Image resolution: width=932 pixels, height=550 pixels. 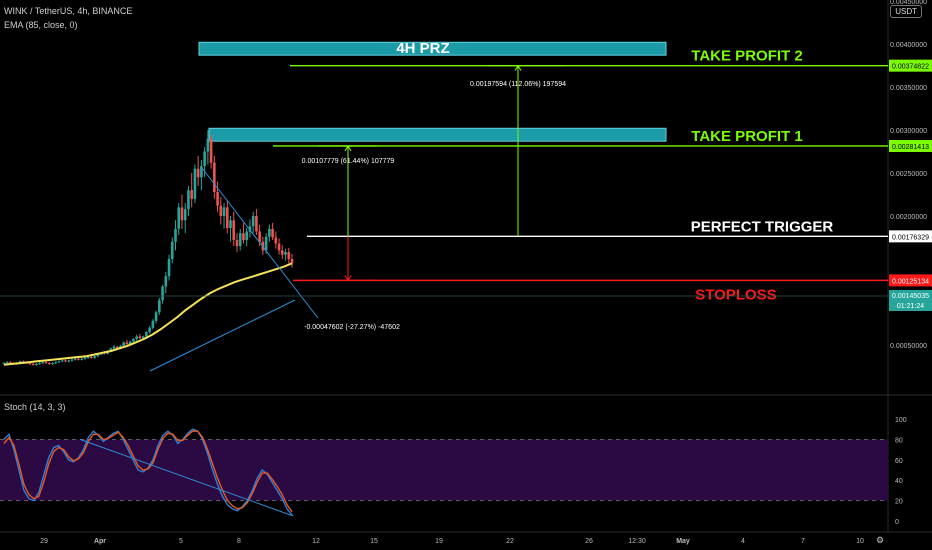 I want to click on stoch-indicator-label: Stoch (14, 3, 3), so click(x=35, y=407).